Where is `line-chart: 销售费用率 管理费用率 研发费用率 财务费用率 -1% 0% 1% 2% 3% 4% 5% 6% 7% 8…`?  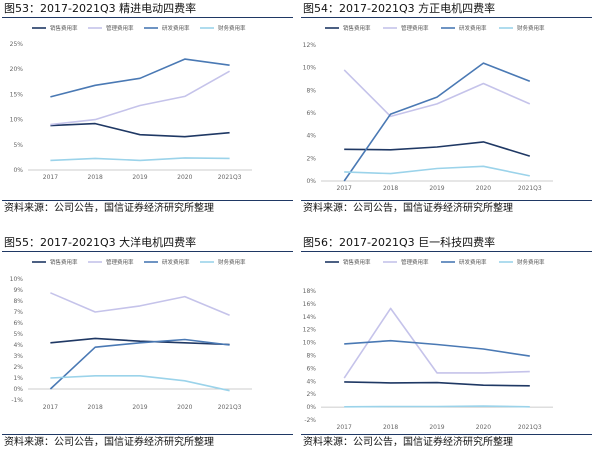
line-chart: 销售费用率 管理费用率 研发费用率 财务费用率 -1% 0% 1% 2% 3% 4% 5% 6% 7% 8… is located at coordinates (131, 334).